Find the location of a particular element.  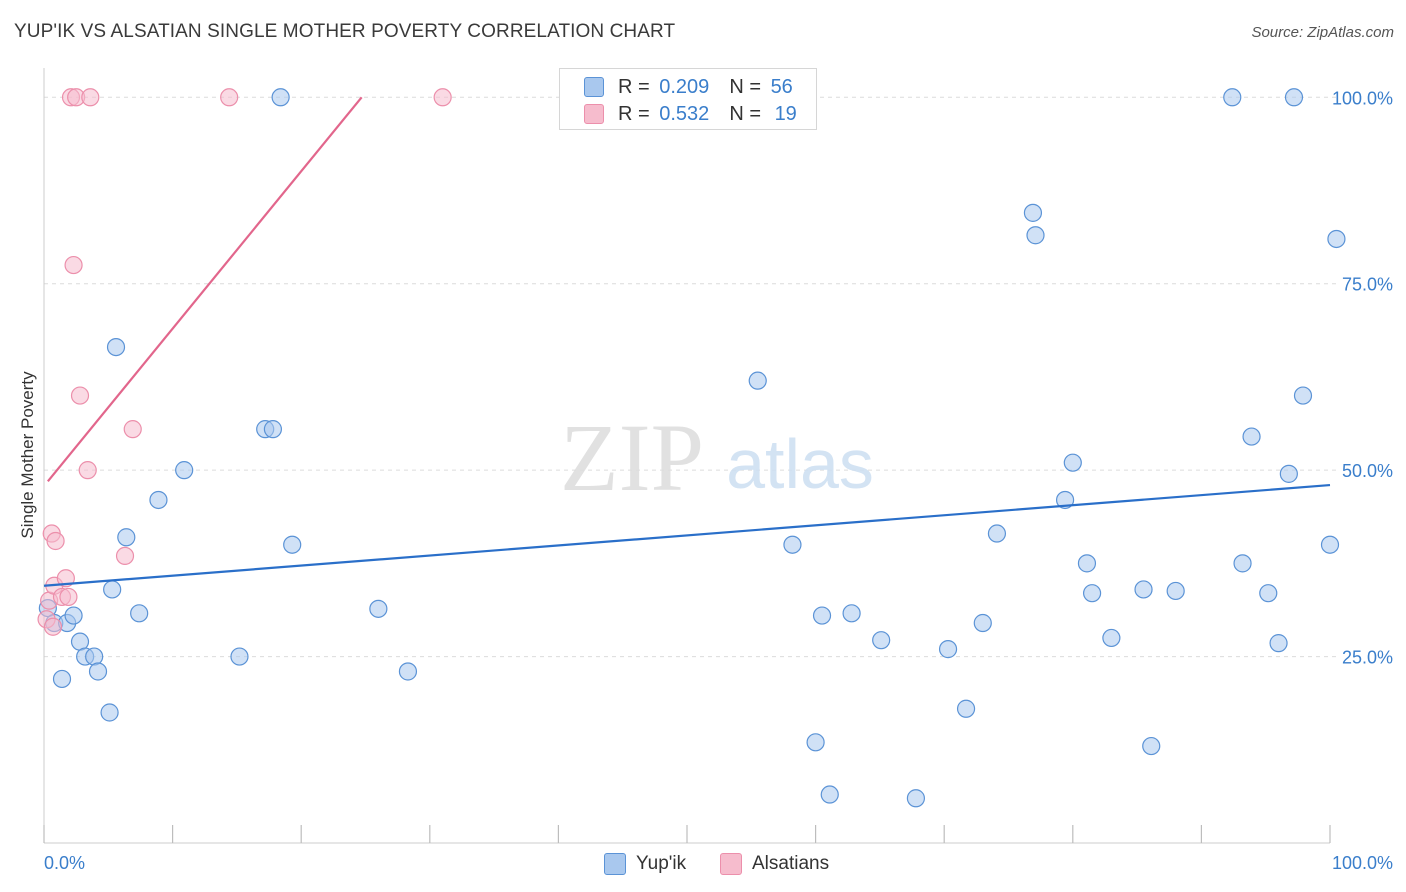

x-tick-label: 0.0% is located at coordinates (64, 863).